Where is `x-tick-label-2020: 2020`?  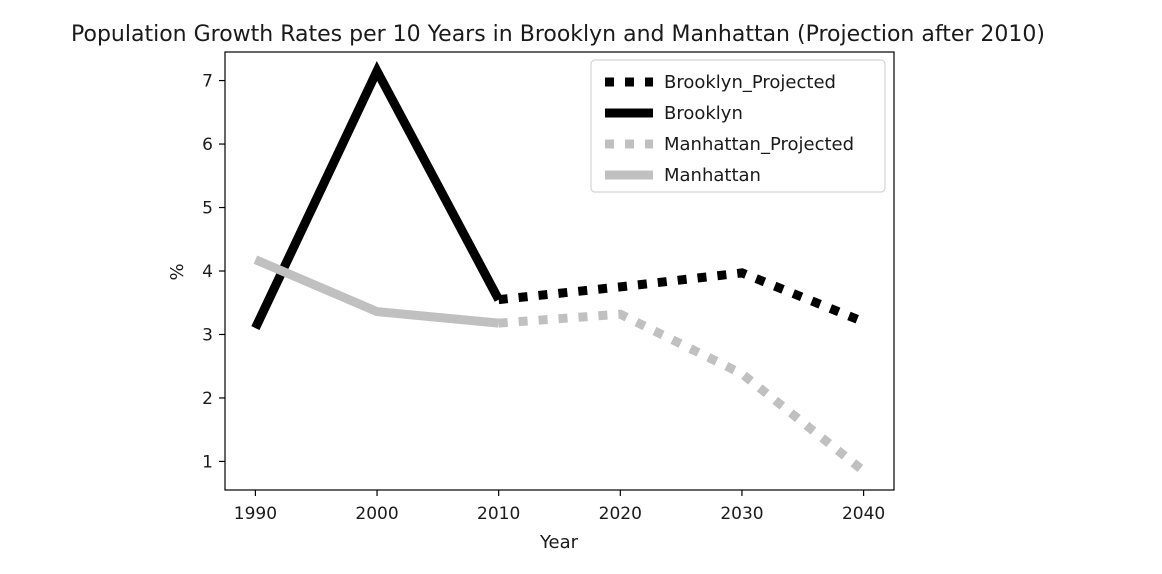
x-tick-label-2020: 2020 is located at coordinates (620, 514).